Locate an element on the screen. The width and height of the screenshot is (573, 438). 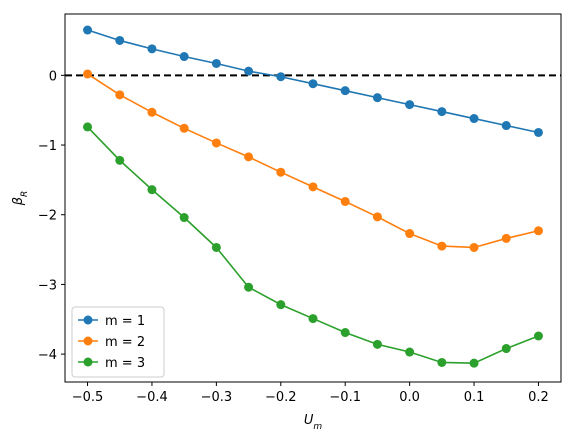
legend-item: m = 3 is located at coordinates (111, 363).